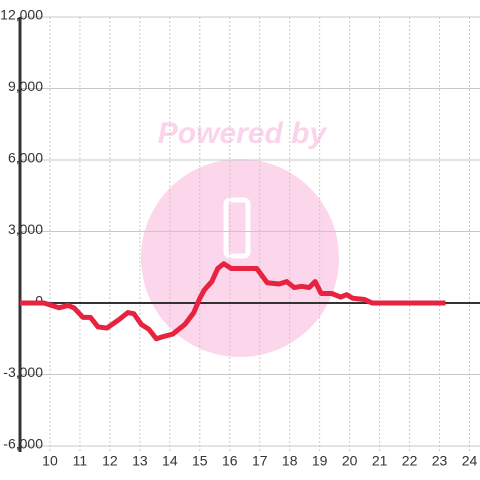 The width and height of the screenshot is (480, 480). I want to click on watermark-text: Powered by, so click(243, 133).